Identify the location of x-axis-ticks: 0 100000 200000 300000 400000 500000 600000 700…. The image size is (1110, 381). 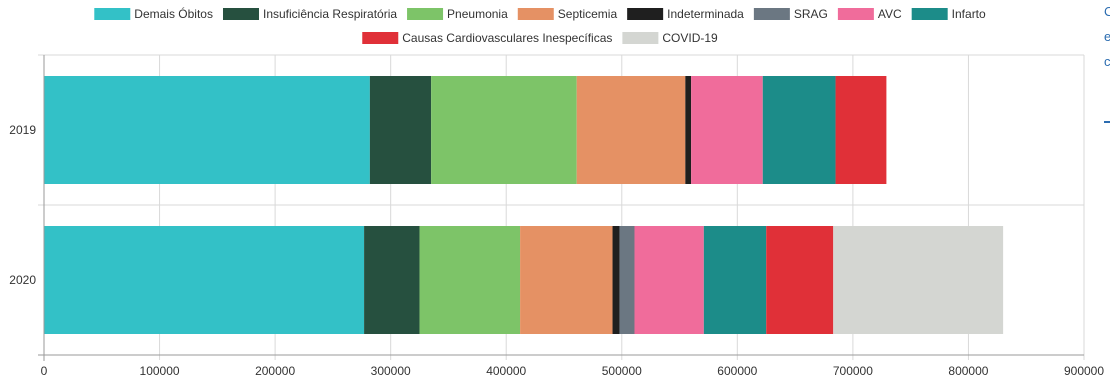
(573, 371).